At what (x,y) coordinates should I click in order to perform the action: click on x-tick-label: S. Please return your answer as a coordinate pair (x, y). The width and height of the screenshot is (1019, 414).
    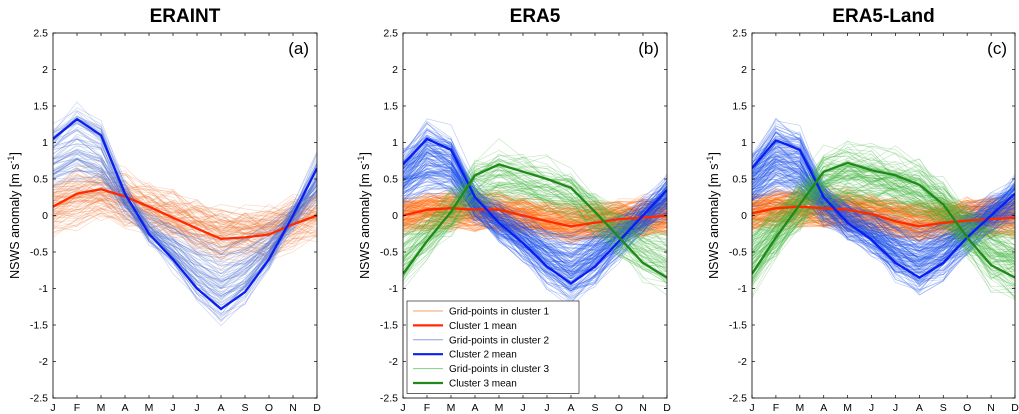
    Looking at the image, I should click on (594, 408).